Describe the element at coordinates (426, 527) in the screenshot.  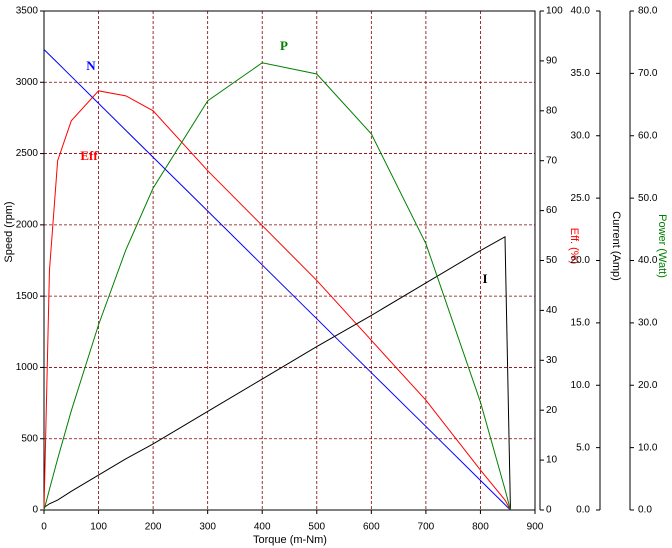
I see `x-tick-label: 700` at that location.